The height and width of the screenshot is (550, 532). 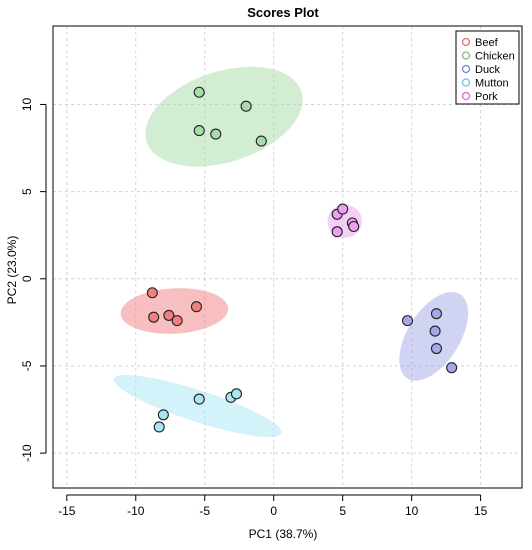 What do you see at coordinates (481, 511) in the screenshot?
I see `x-tick-label: 15` at bounding box center [481, 511].